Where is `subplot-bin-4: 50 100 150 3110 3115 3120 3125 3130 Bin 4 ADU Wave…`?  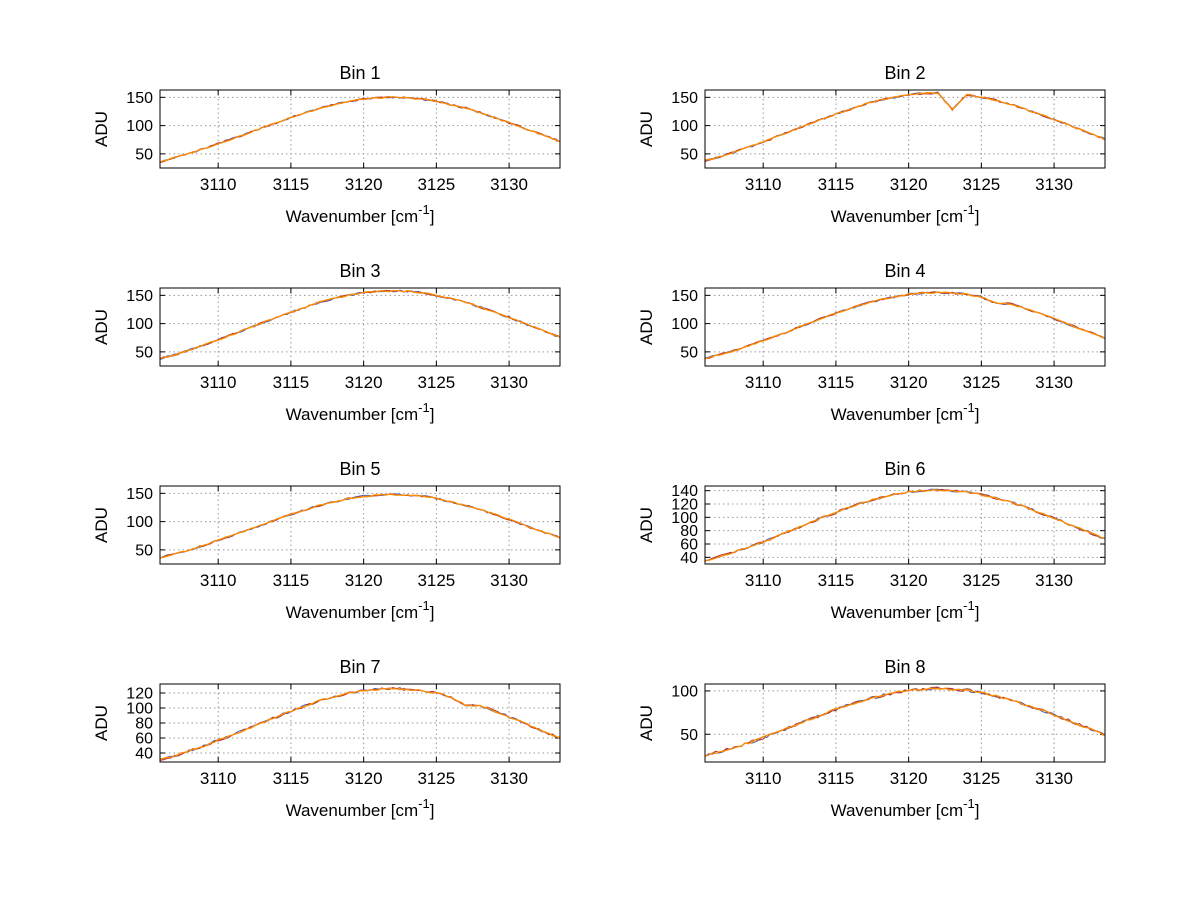 subplot-bin-4: 50 100 150 3110 3115 3120 3125 3130 Bin 4 ADU Wave… is located at coordinates (892, 352).